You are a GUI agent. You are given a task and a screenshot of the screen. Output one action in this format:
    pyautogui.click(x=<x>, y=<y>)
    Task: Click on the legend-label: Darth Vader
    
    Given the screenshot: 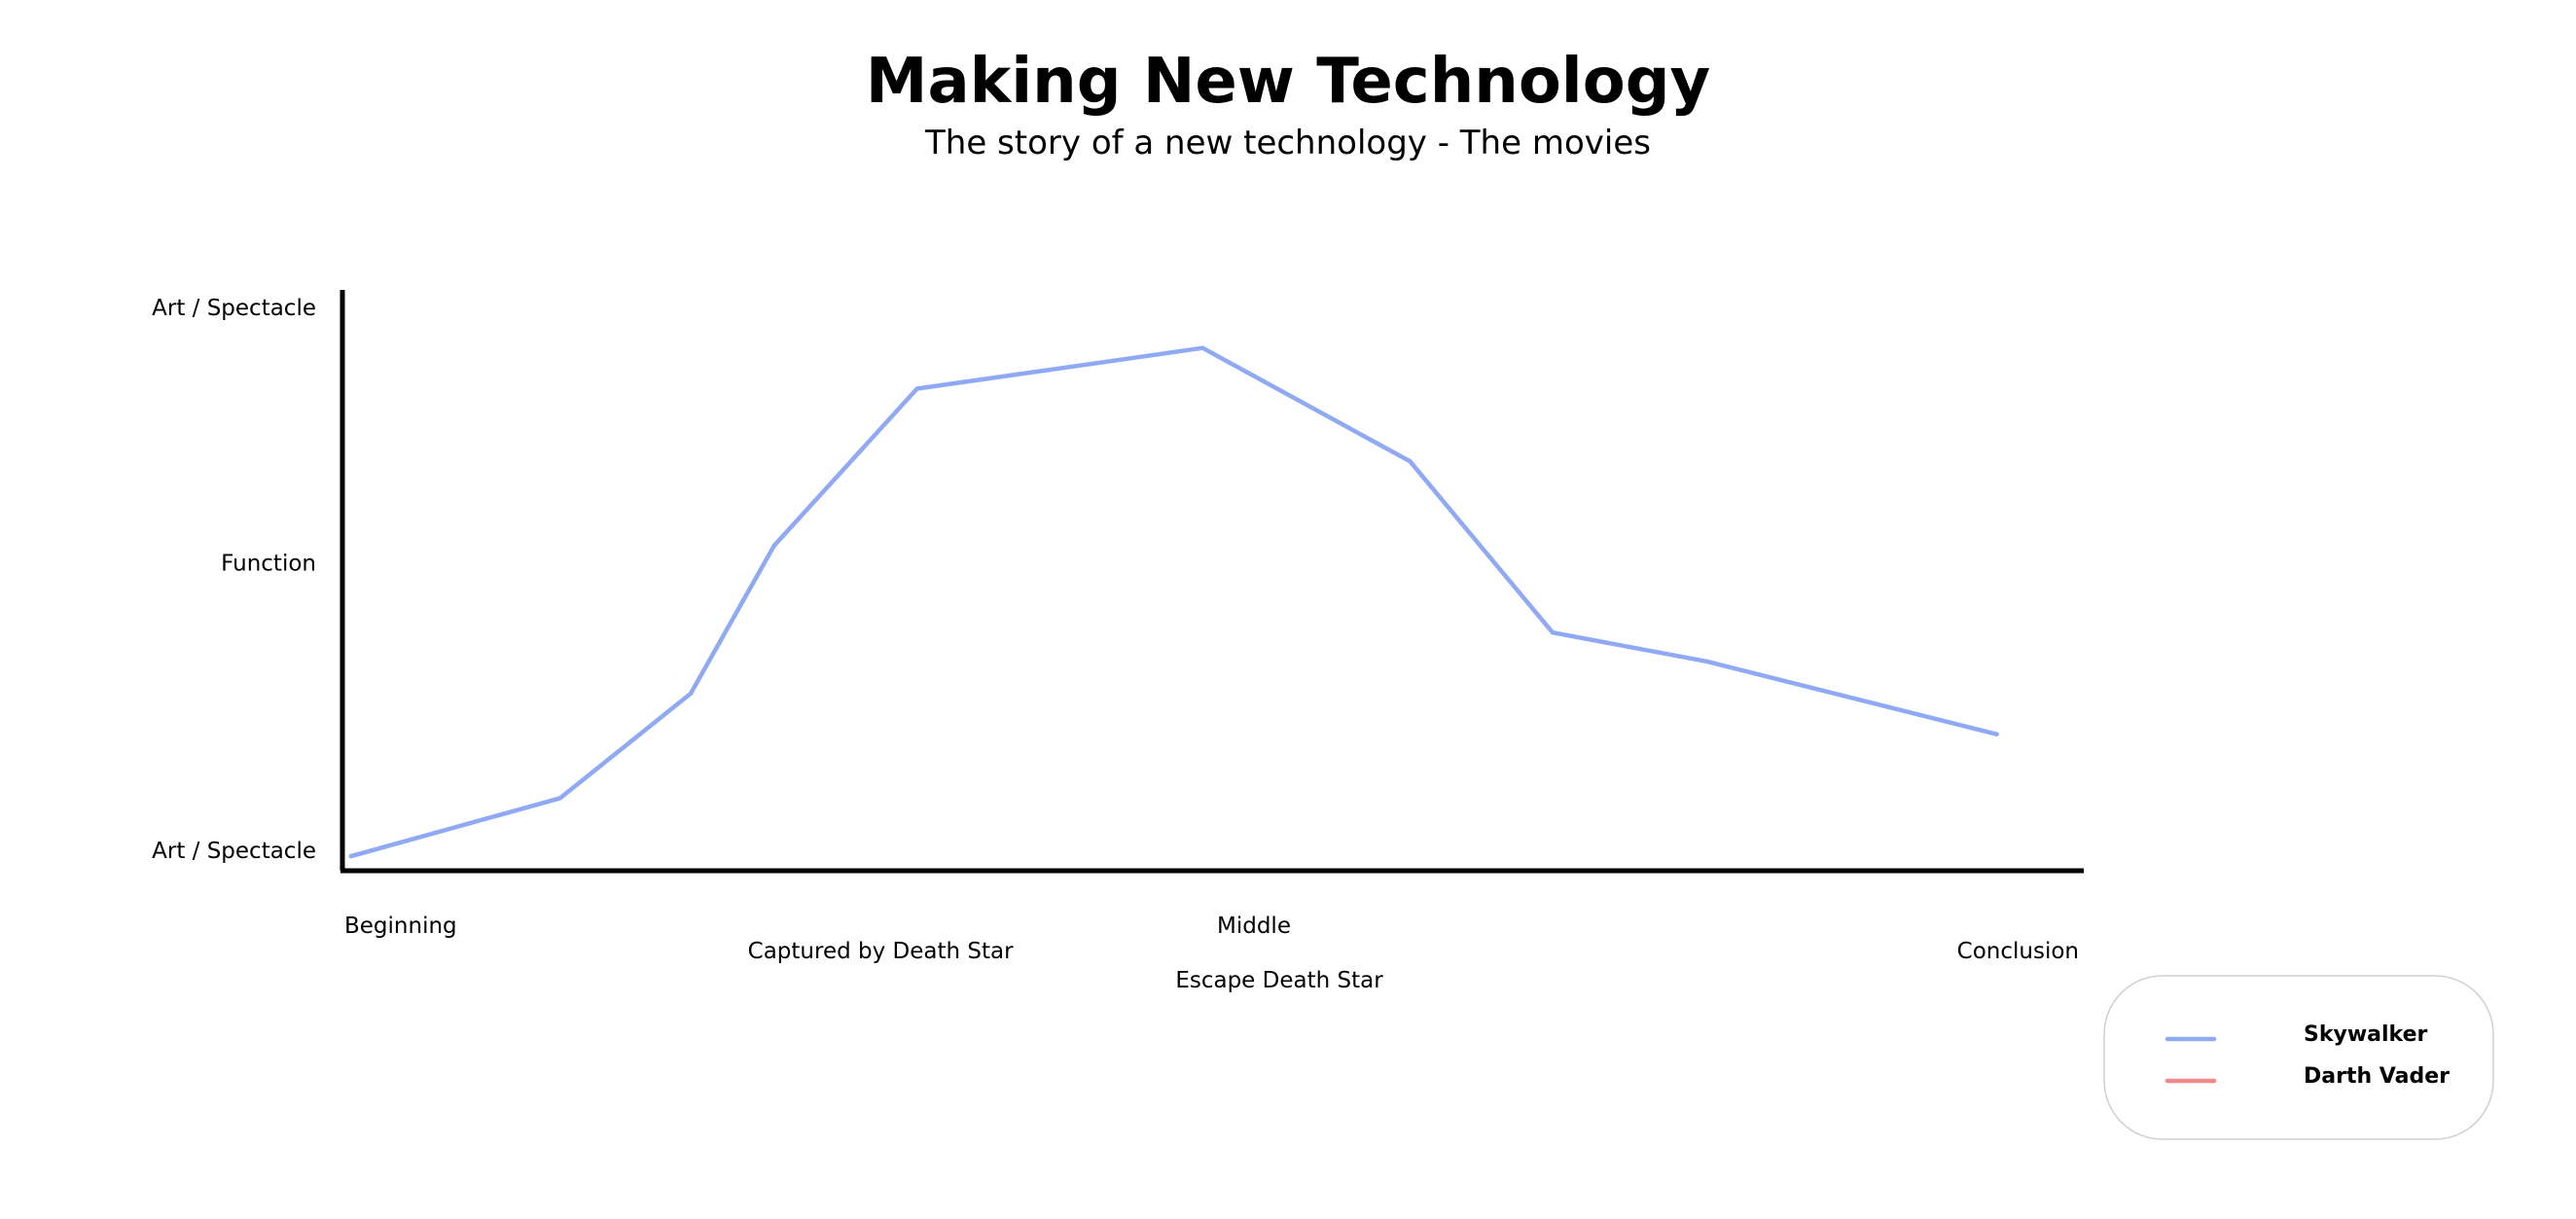 What is the action you would take?
    pyautogui.click(x=2377, y=1076)
    